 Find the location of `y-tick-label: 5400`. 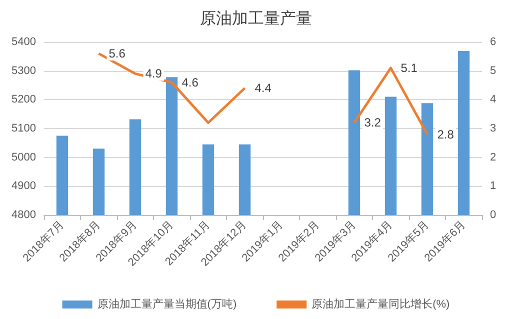

y-tick-label: 5400 is located at coordinates (24, 42).